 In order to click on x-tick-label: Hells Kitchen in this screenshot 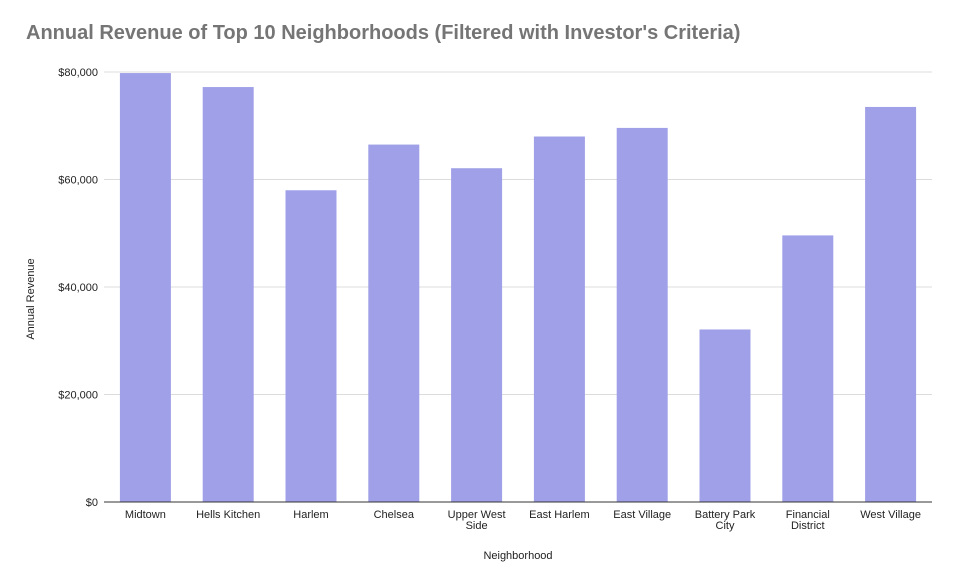, I will do `click(228, 515)`.